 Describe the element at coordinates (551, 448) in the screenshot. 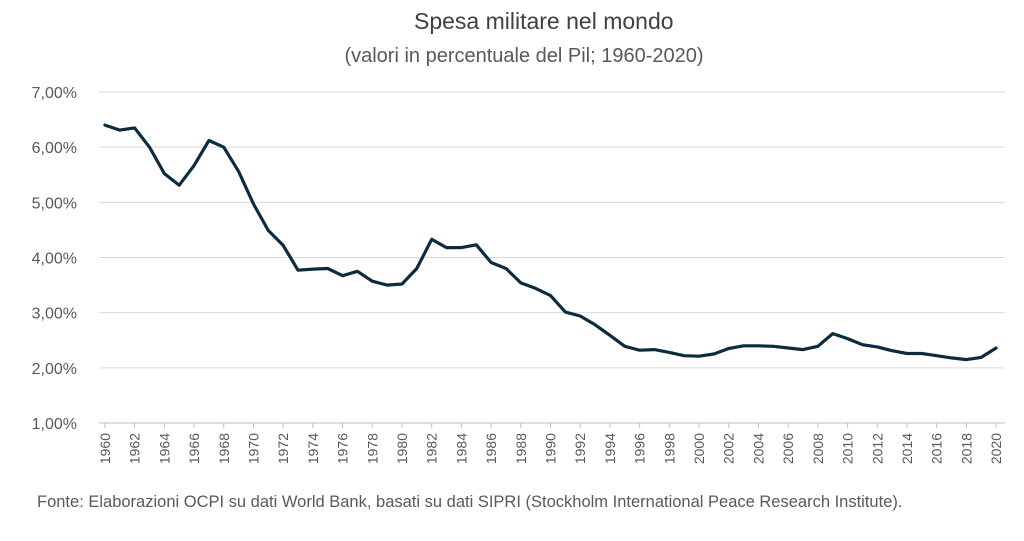

I see `x-tick-label: 1990` at that location.